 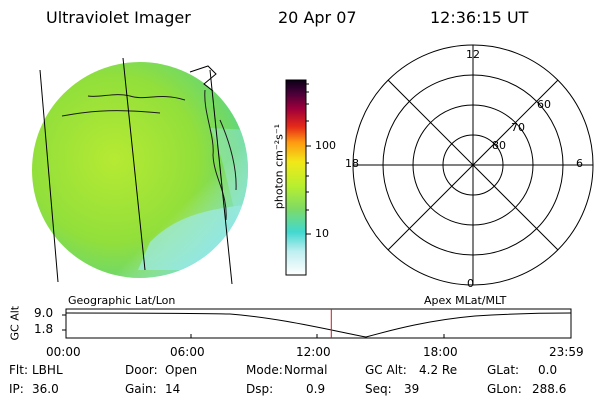 What do you see at coordinates (313, 352) in the screenshot?
I see `timeline-x-tick: 12:00` at bounding box center [313, 352].